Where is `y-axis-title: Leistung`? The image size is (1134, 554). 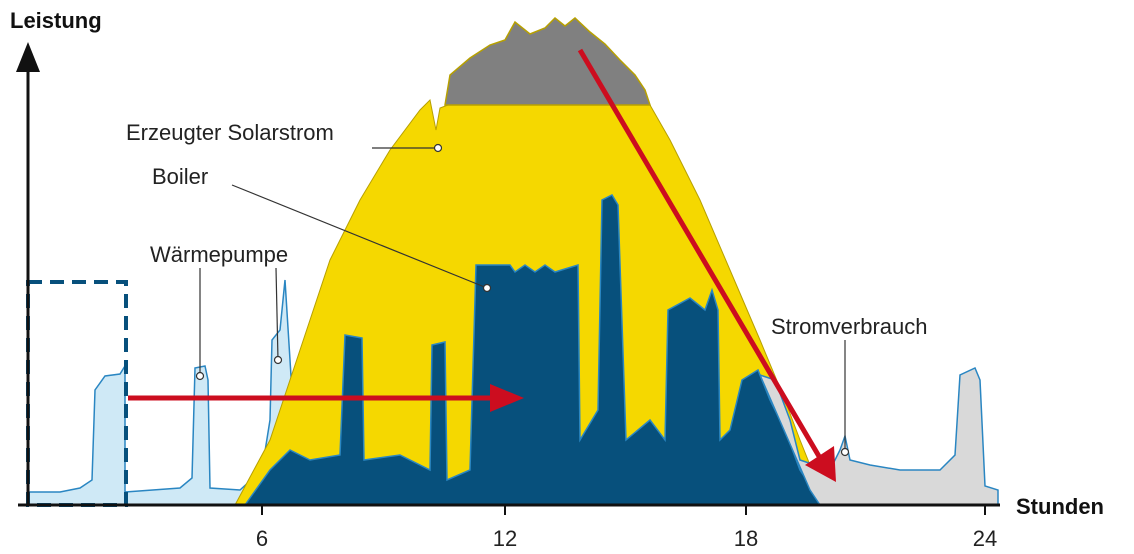
y-axis-title: Leistung is located at coordinates (56, 20).